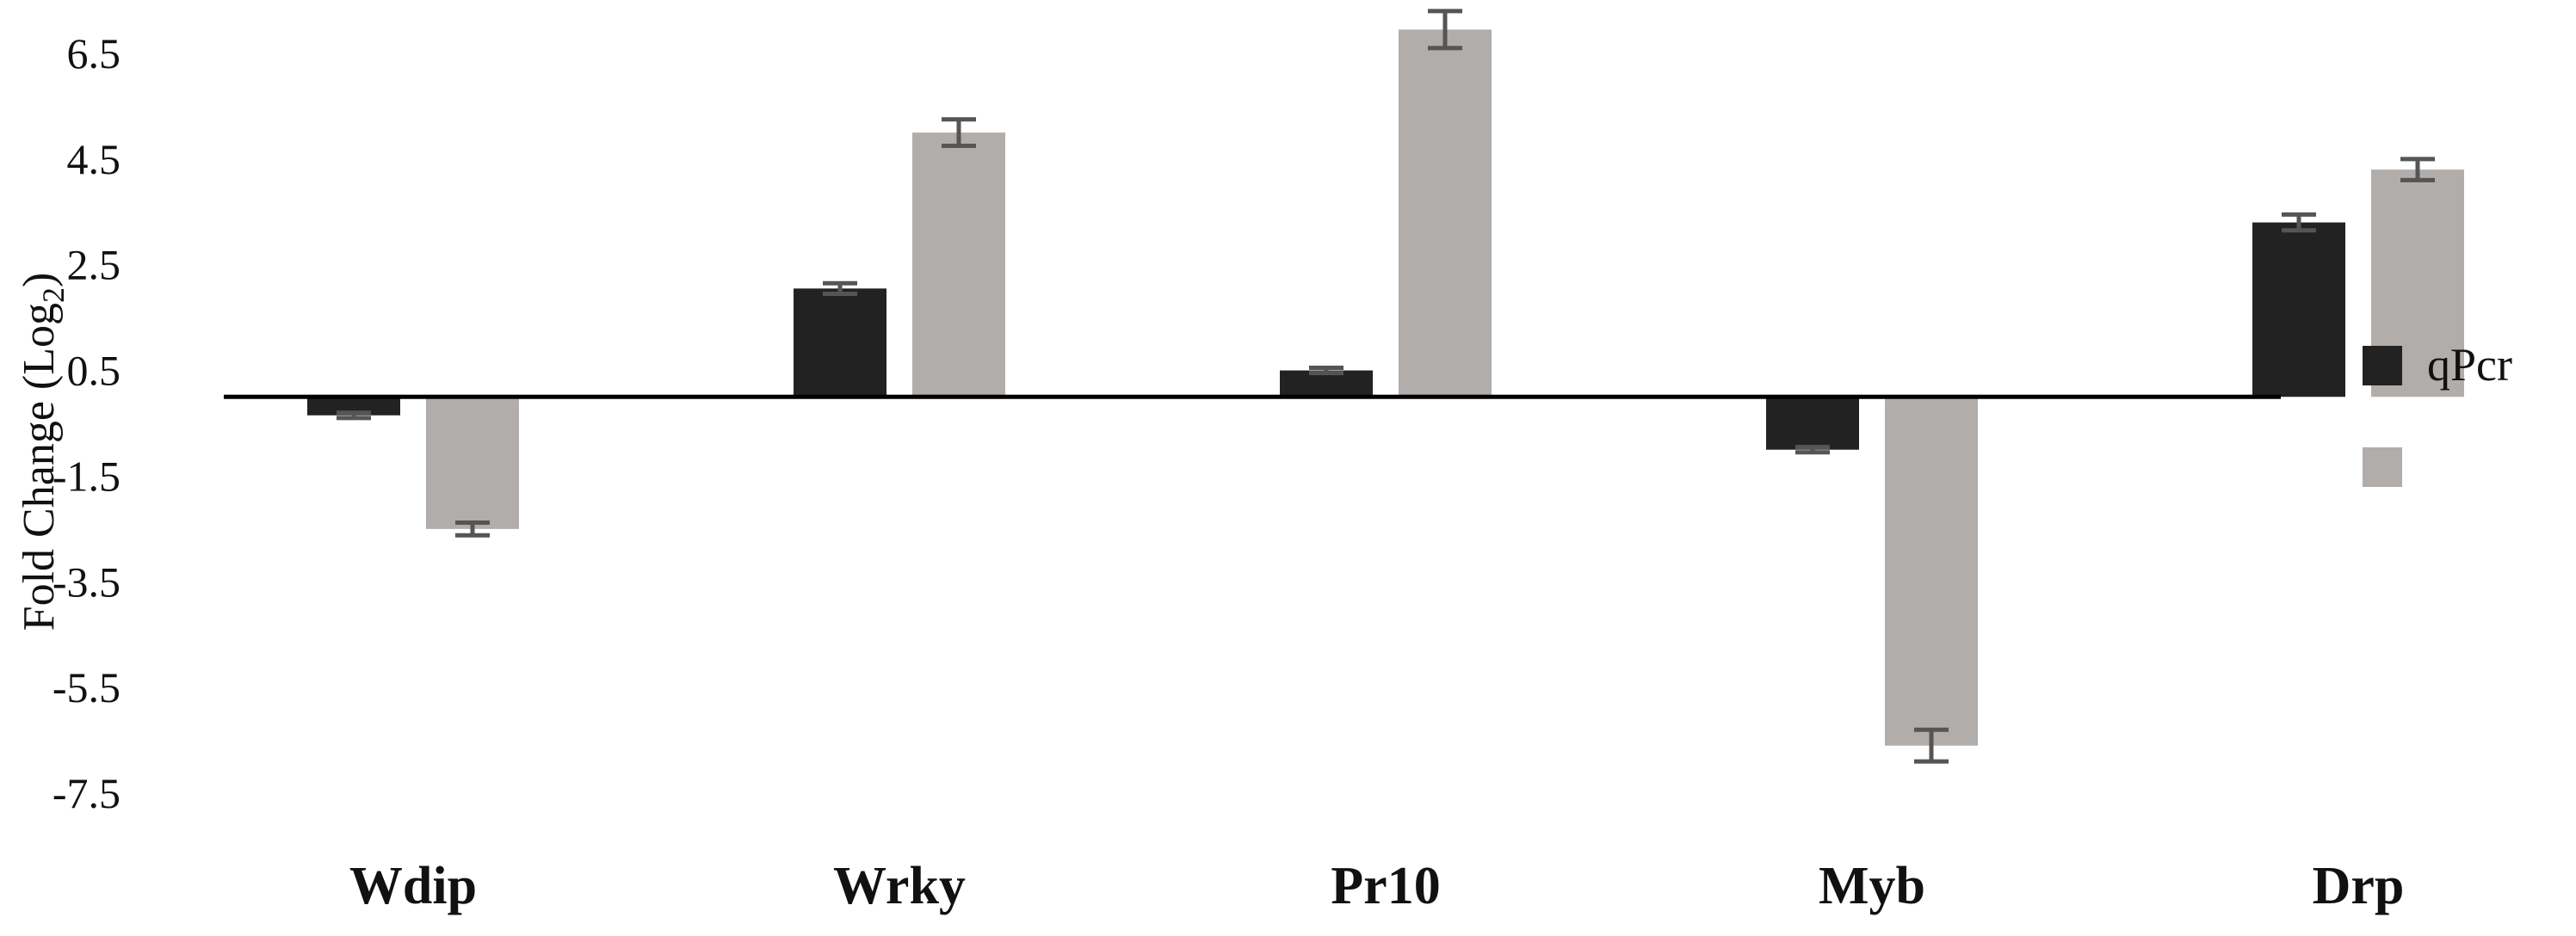  I want to click on category-label: Drp, so click(2359, 886).